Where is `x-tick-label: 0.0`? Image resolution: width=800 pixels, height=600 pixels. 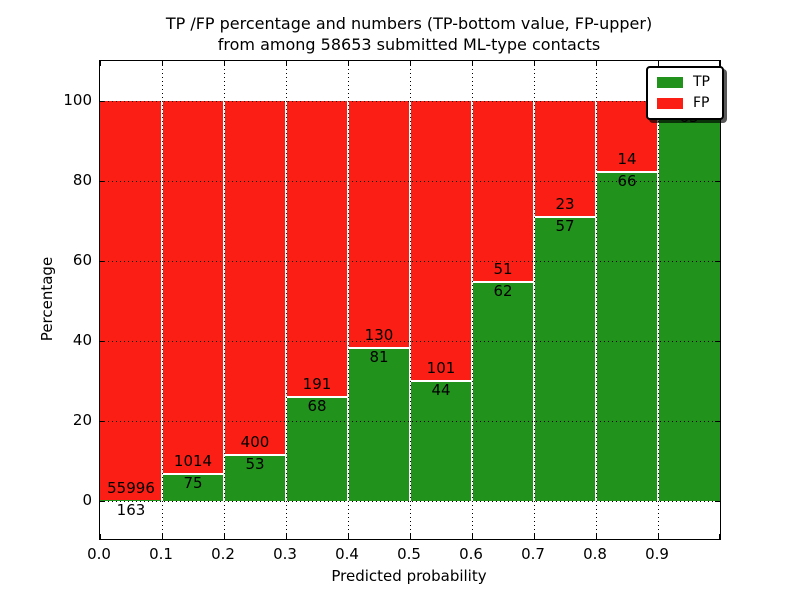
x-tick-label: 0.0 is located at coordinates (99, 554).